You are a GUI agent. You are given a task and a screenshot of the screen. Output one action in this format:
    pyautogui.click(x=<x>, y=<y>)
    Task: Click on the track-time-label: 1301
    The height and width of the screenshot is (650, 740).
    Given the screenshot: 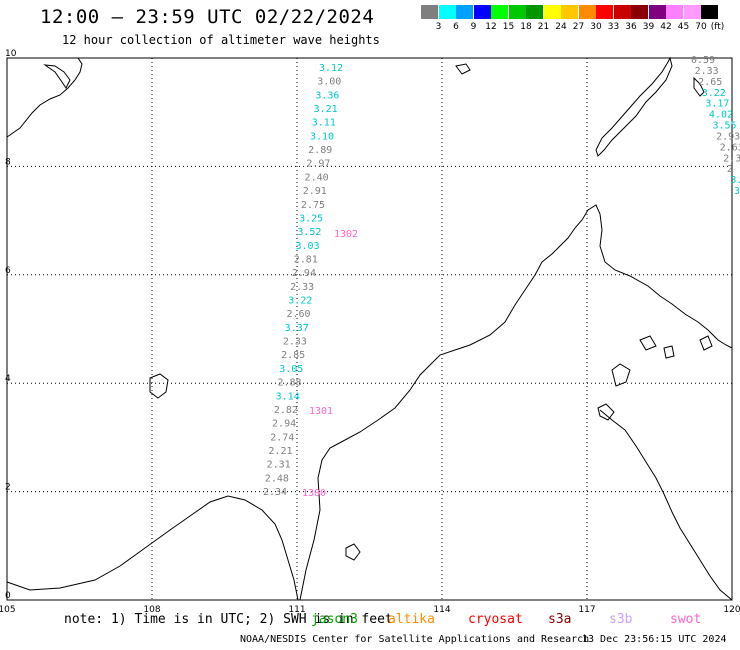 What is the action you would take?
    pyautogui.click(x=321, y=411)
    